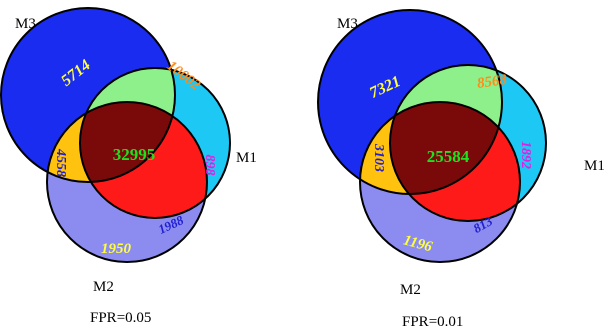 The width and height of the screenshot is (610, 332). What do you see at coordinates (432, 322) in the screenshot?
I see `fpr-label: FPR=0.01` at bounding box center [432, 322].